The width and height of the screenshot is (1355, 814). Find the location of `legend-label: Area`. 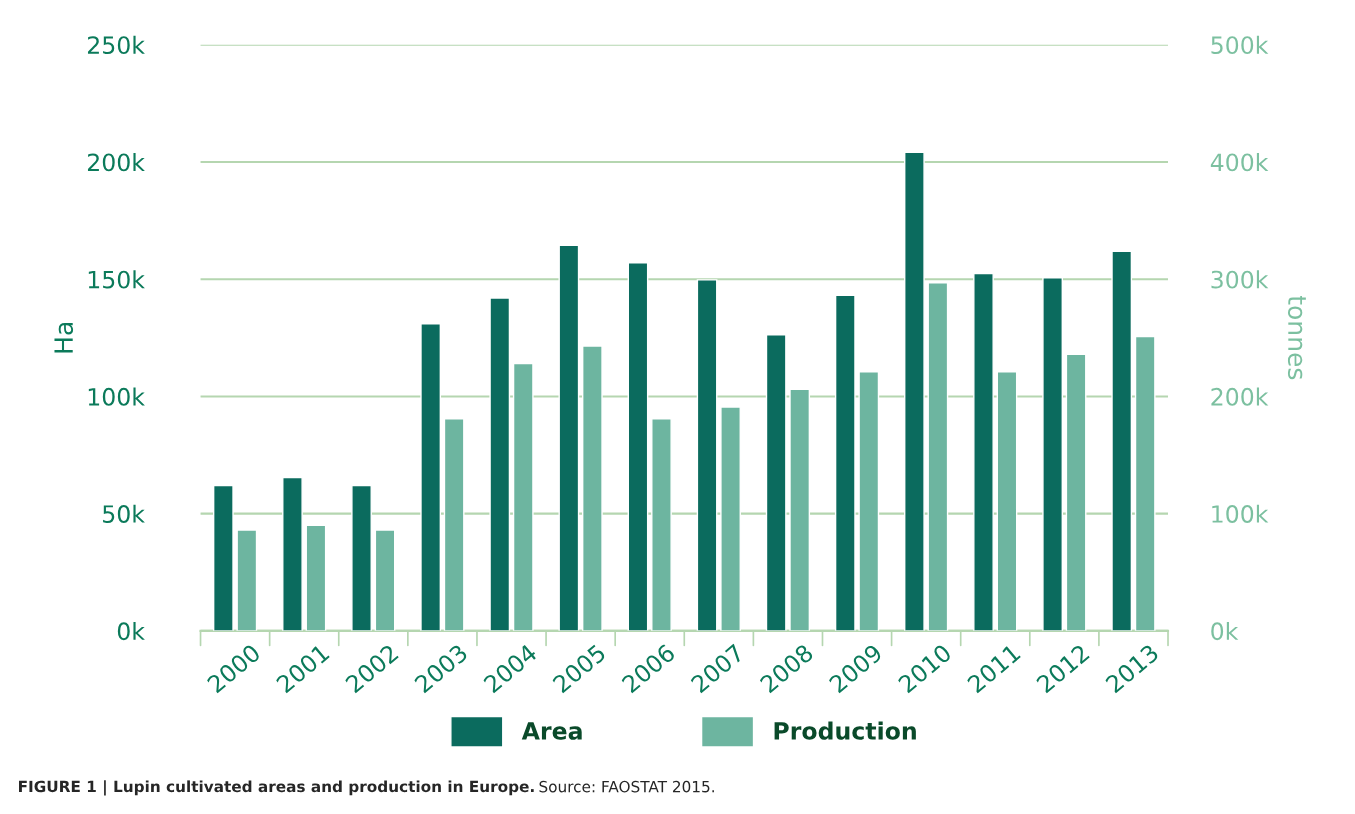

legend-label: Area is located at coordinates (551, 731).